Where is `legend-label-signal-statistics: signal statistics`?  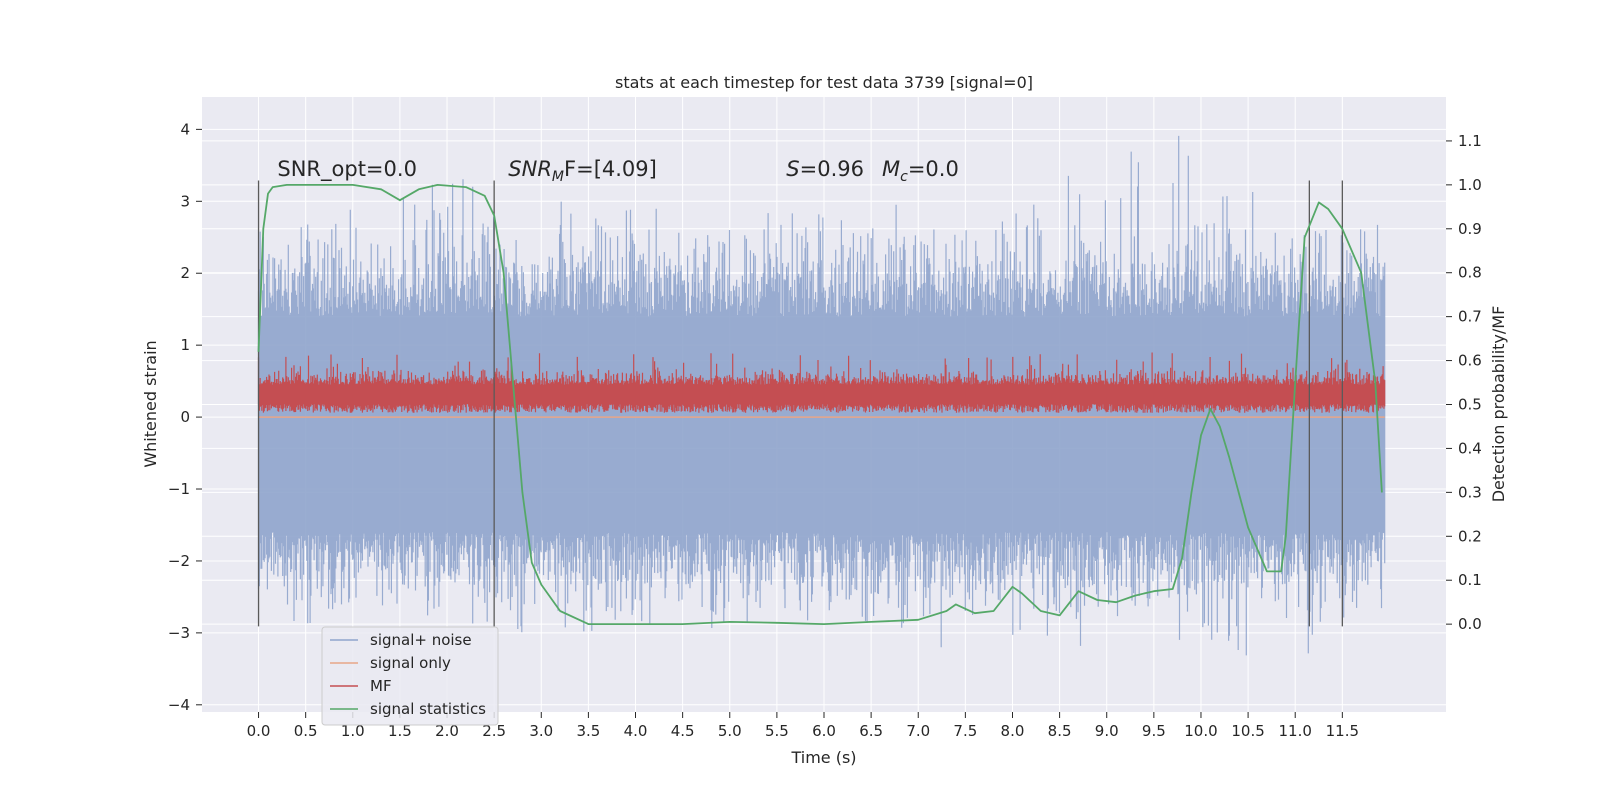 legend-label-signal-statistics: signal statistics is located at coordinates (428, 709).